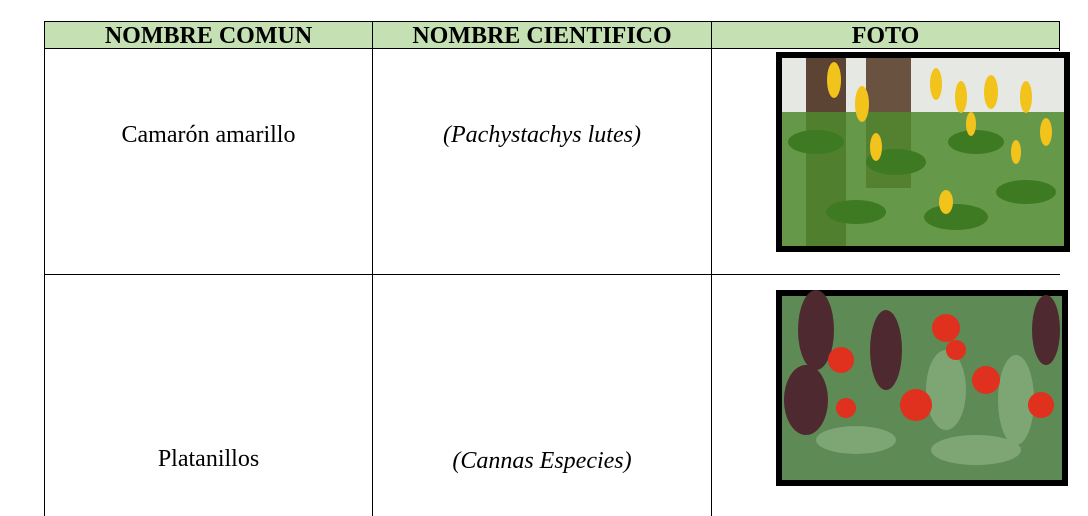 This screenshot has height=516, width=1088. What do you see at coordinates (542, 35) in the screenshot?
I see `header-cell: NOMBRE CIENTIFICO` at bounding box center [542, 35].